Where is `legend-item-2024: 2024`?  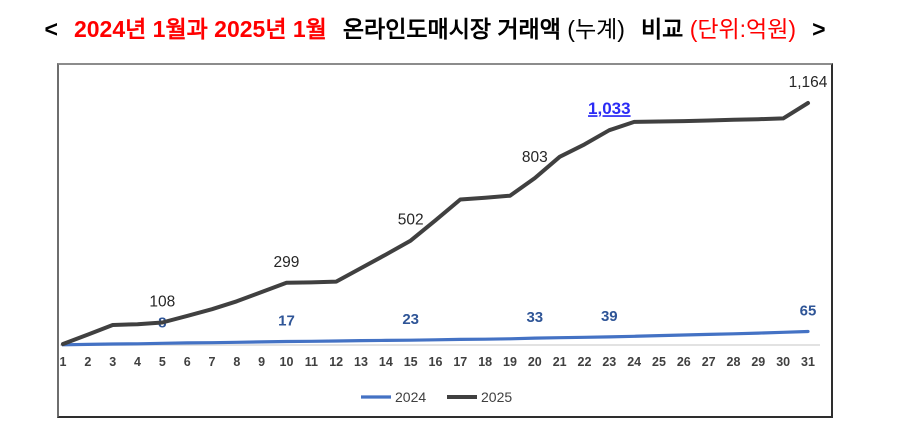 legend-item-2024: 2024 is located at coordinates (393, 397).